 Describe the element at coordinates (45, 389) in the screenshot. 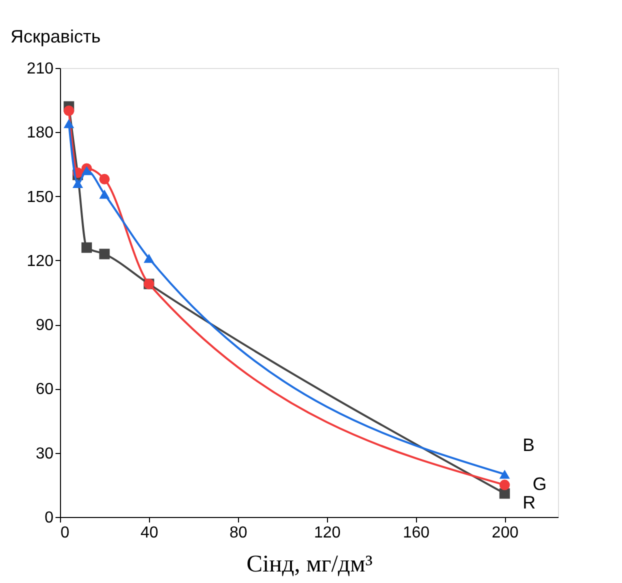

I see `y-tick-label: 60` at that location.